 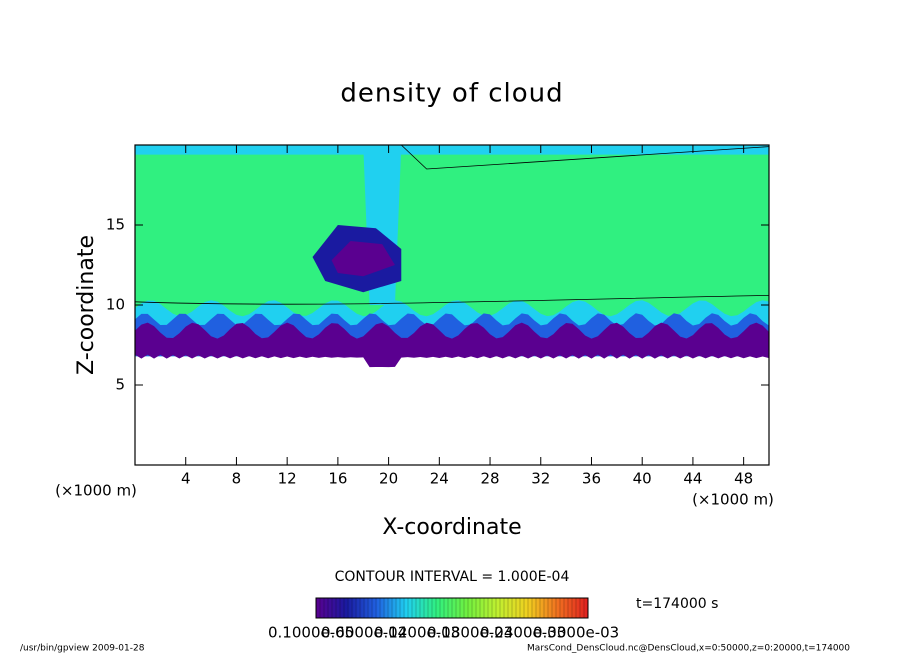 What do you see at coordinates (364, 633) in the screenshot?
I see `colorbar-label: 0.6000e-04` at bounding box center [364, 633].